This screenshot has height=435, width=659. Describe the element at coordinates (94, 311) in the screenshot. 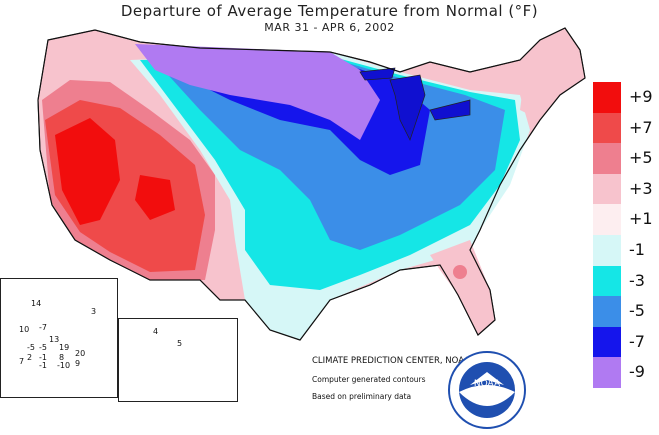

I see `alaska-value: 3` at that location.